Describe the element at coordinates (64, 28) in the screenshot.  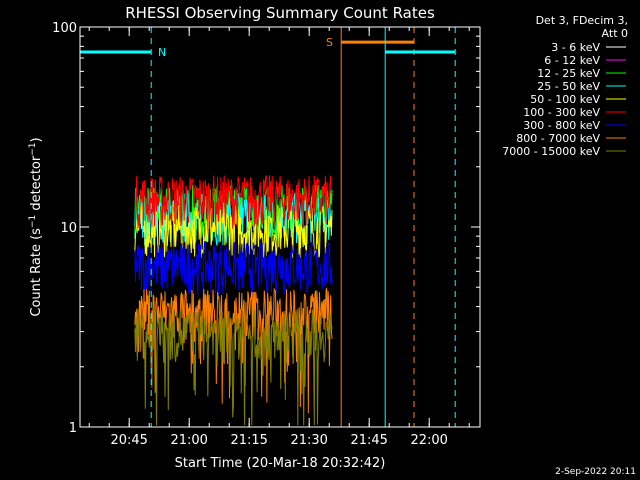
I see `y-tick-label: 100` at that location.